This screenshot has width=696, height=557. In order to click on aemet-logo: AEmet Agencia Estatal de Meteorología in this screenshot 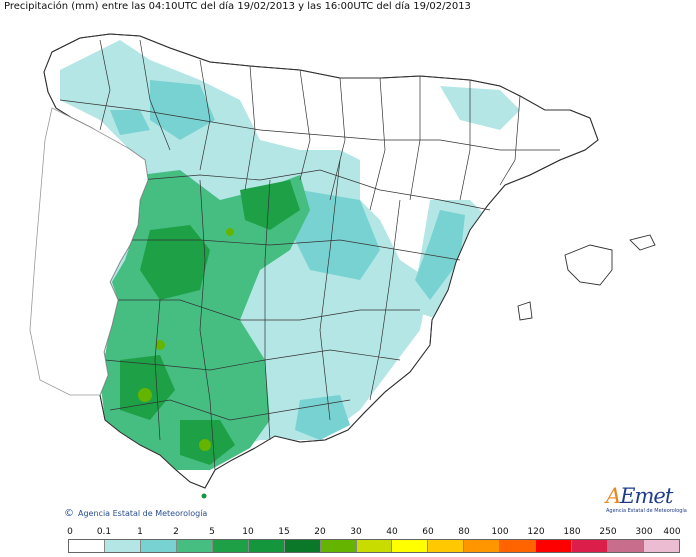, I will do `click(646, 499)`.